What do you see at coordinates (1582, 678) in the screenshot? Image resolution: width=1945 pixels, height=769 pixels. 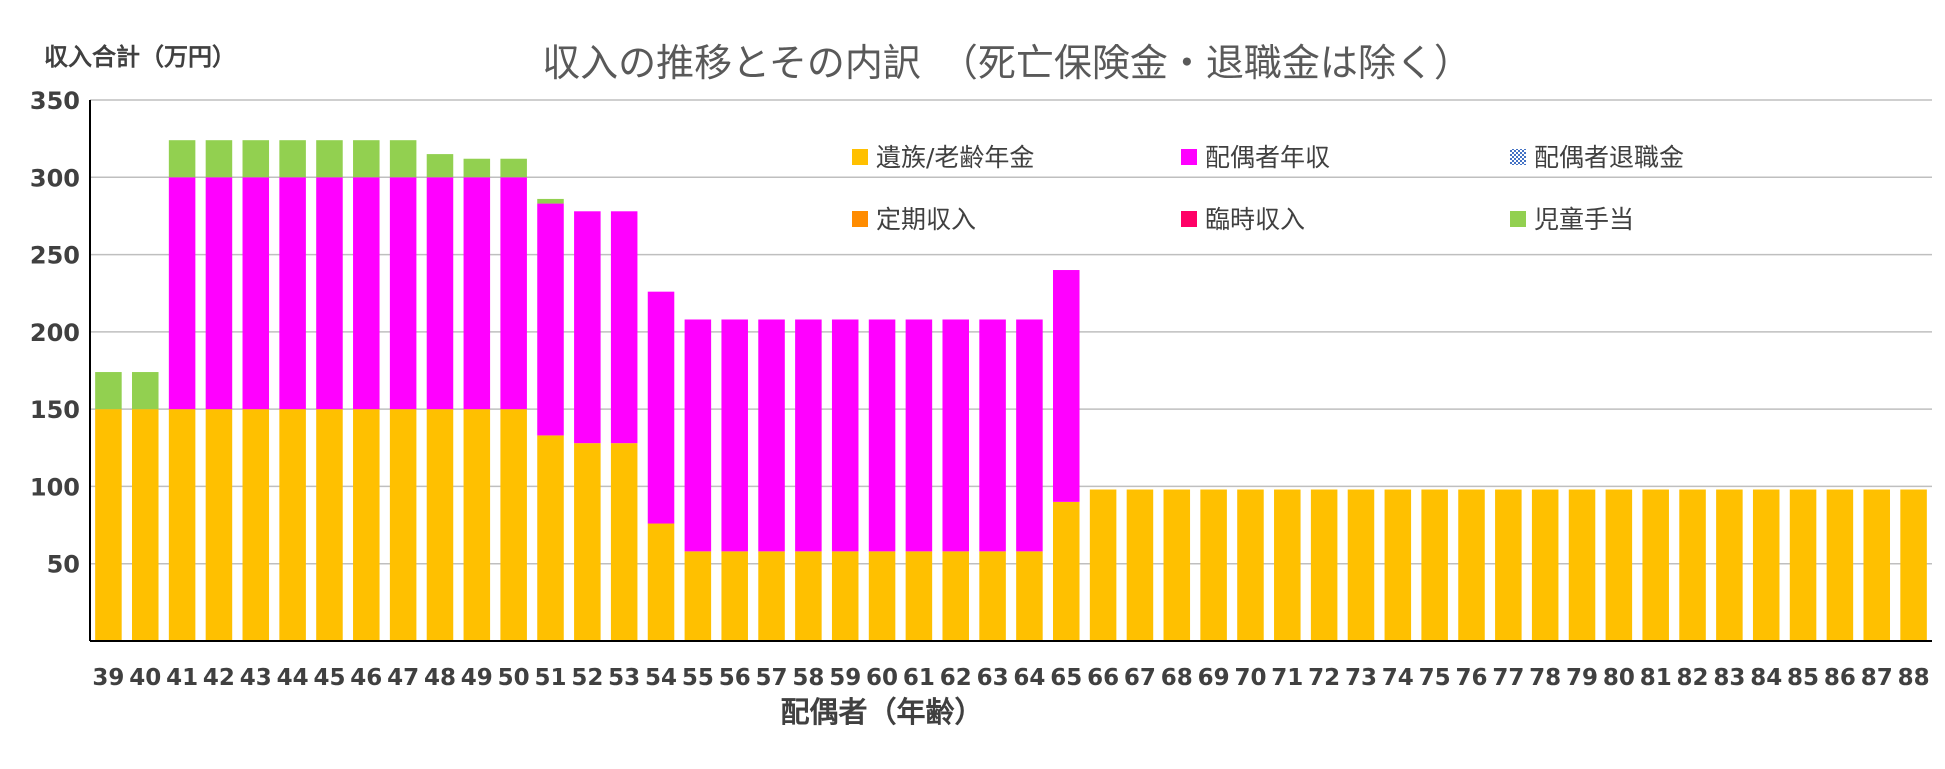 I see `x-tick-label: 79` at bounding box center [1582, 678].